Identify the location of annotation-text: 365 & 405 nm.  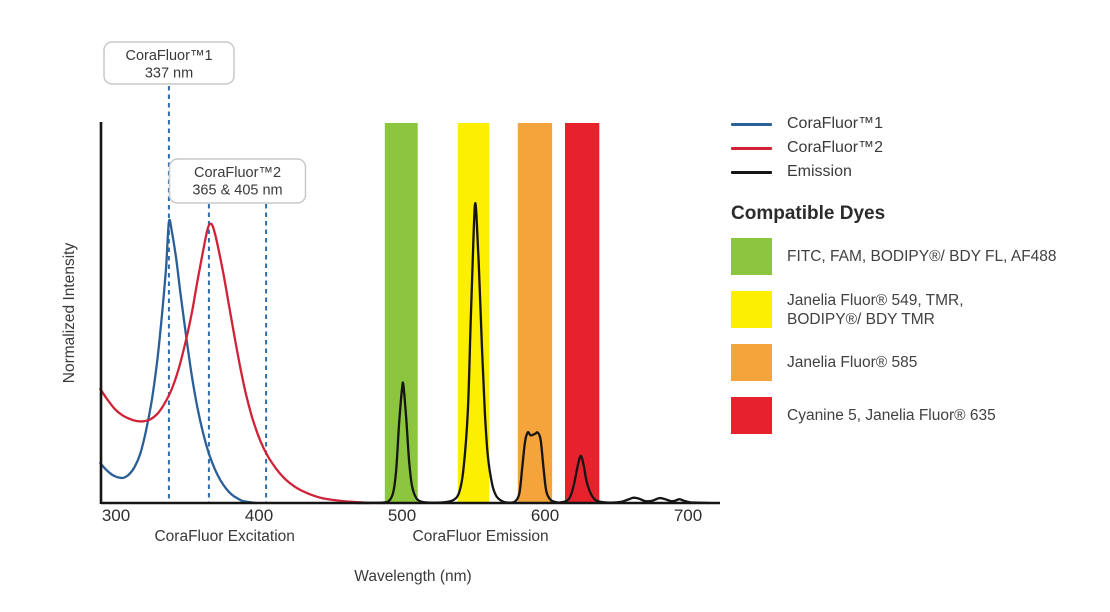
(237, 191).